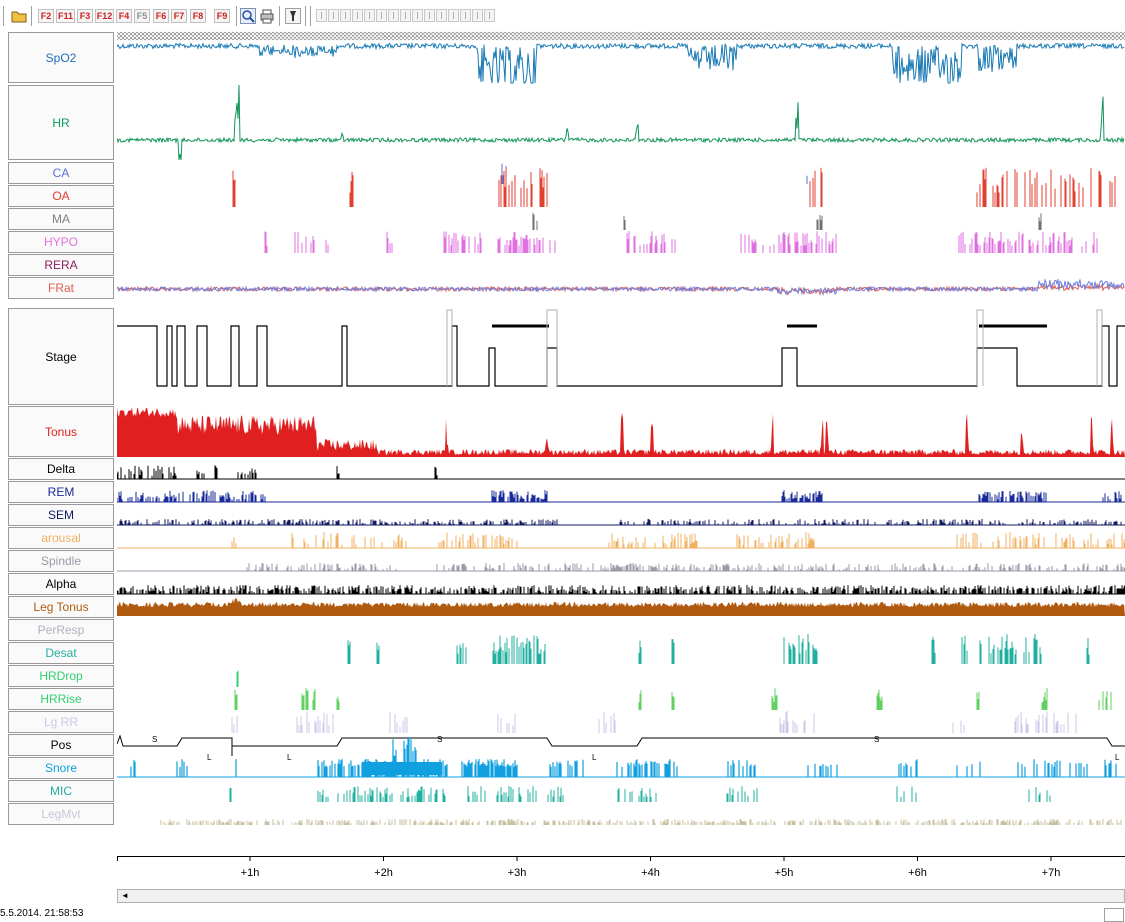 The width and height of the screenshot is (1125, 922). Describe the element at coordinates (104, 16) in the screenshot. I see `f12-button: F12` at that location.